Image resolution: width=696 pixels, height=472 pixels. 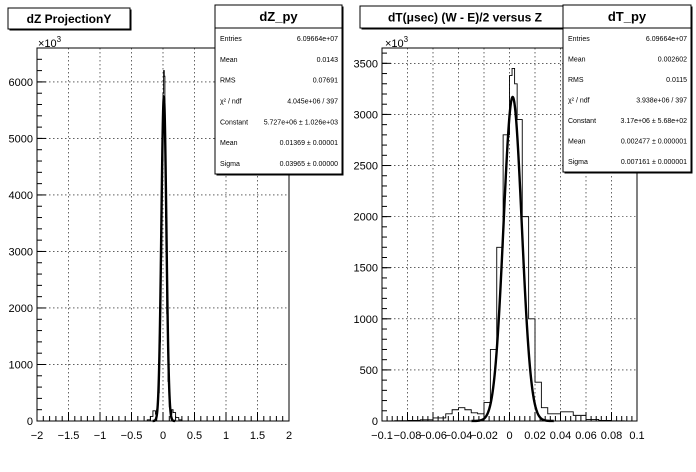 What do you see at coordinates (100, 436) in the screenshot?
I see `x-tick-label: −1` at bounding box center [100, 436].